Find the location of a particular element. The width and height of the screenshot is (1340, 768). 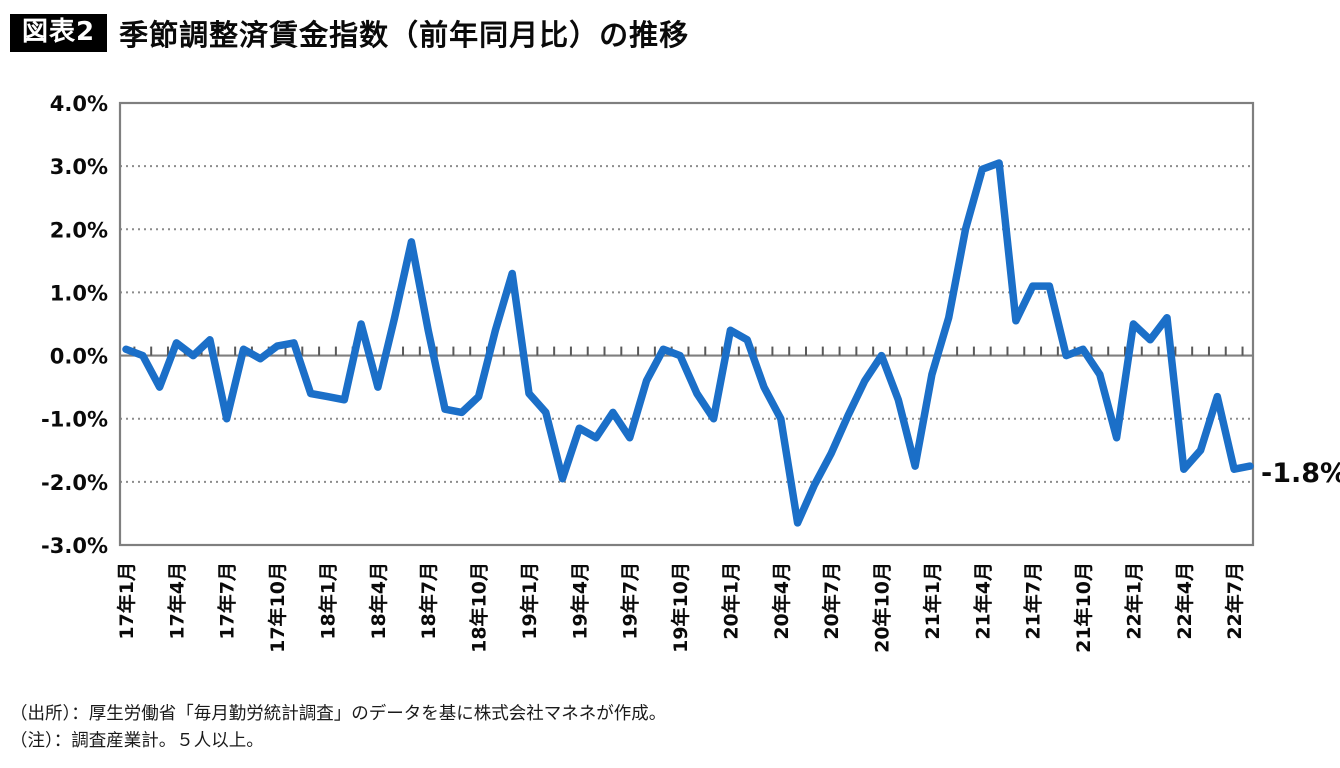

y-axis-label: 2.0% is located at coordinates (79, 230).